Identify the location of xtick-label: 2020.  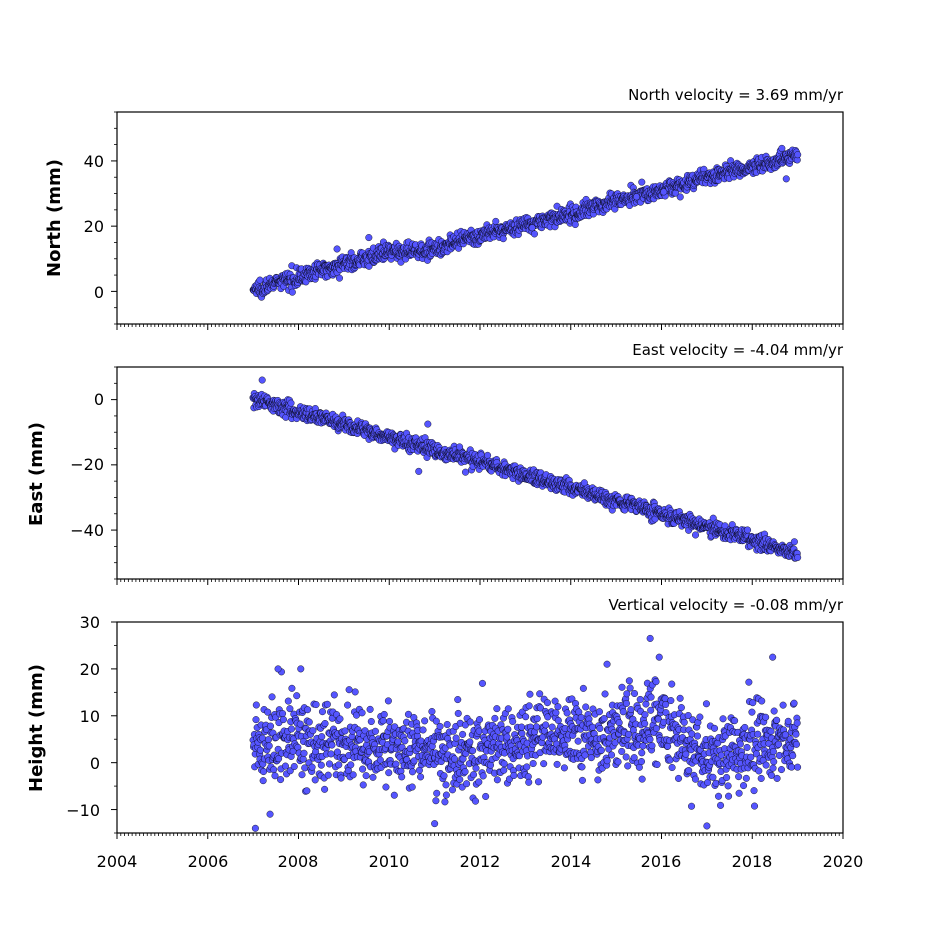
(843, 861).